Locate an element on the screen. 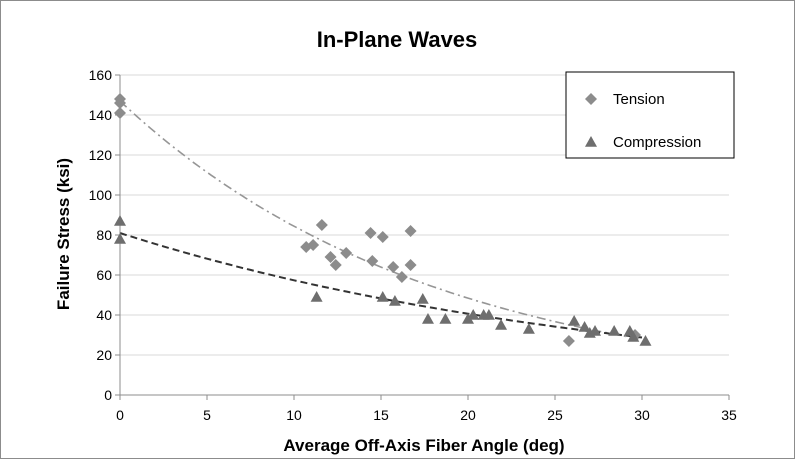 The width and height of the screenshot is (795, 463). x-tick-label: 0 is located at coordinates (120, 415).